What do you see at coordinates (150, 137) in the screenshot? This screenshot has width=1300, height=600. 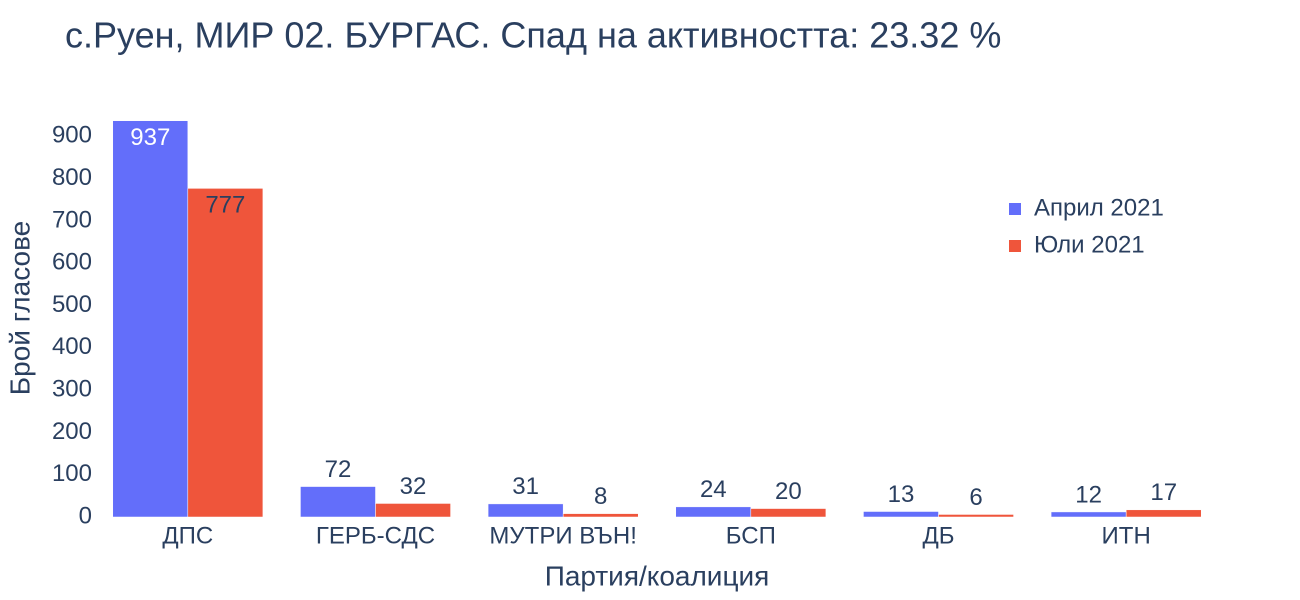 I see `value-label: 937` at bounding box center [150, 137].